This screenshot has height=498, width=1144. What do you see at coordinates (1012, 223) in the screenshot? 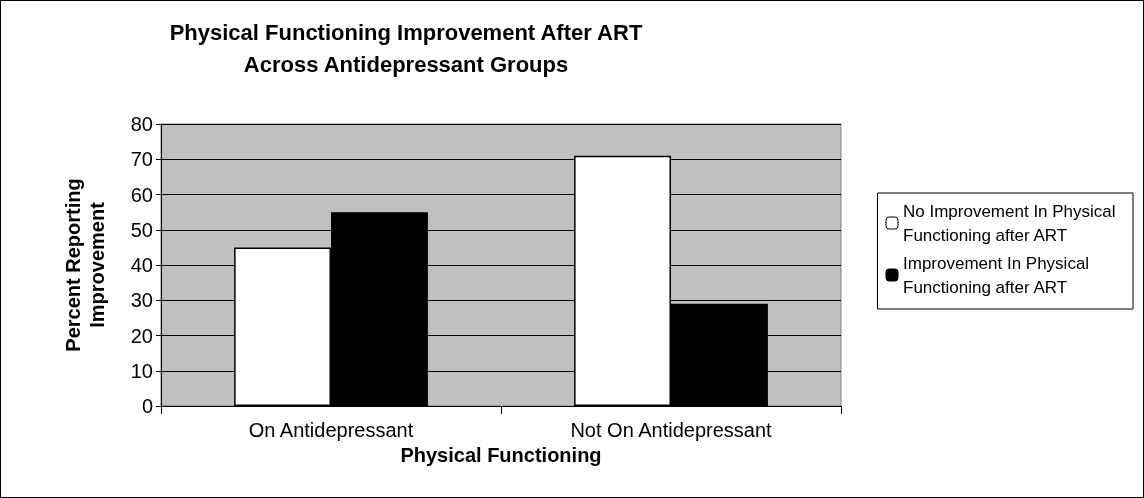
I see `legend-label: No Improvement In Physical Functioning after ART` at bounding box center [1012, 223].